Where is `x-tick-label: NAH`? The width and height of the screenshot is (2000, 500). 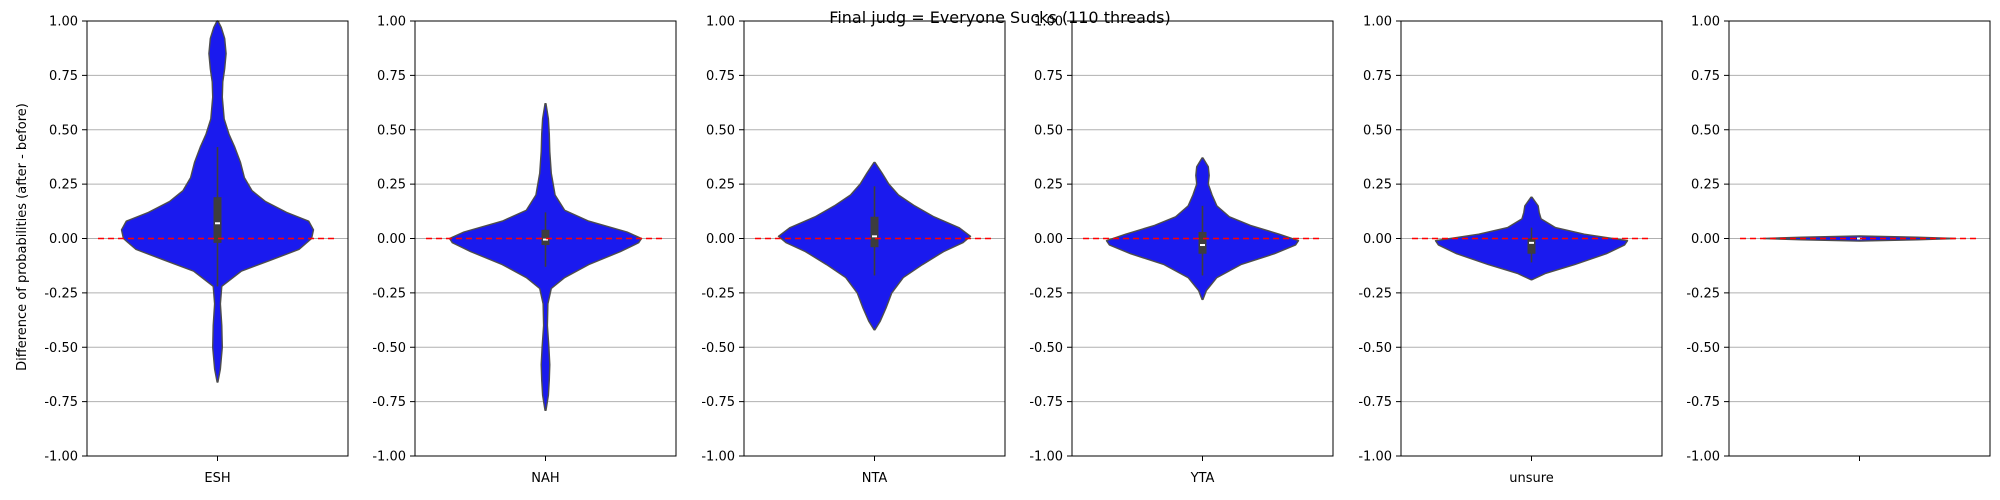
x-tick-label: NAH is located at coordinates (545, 478).